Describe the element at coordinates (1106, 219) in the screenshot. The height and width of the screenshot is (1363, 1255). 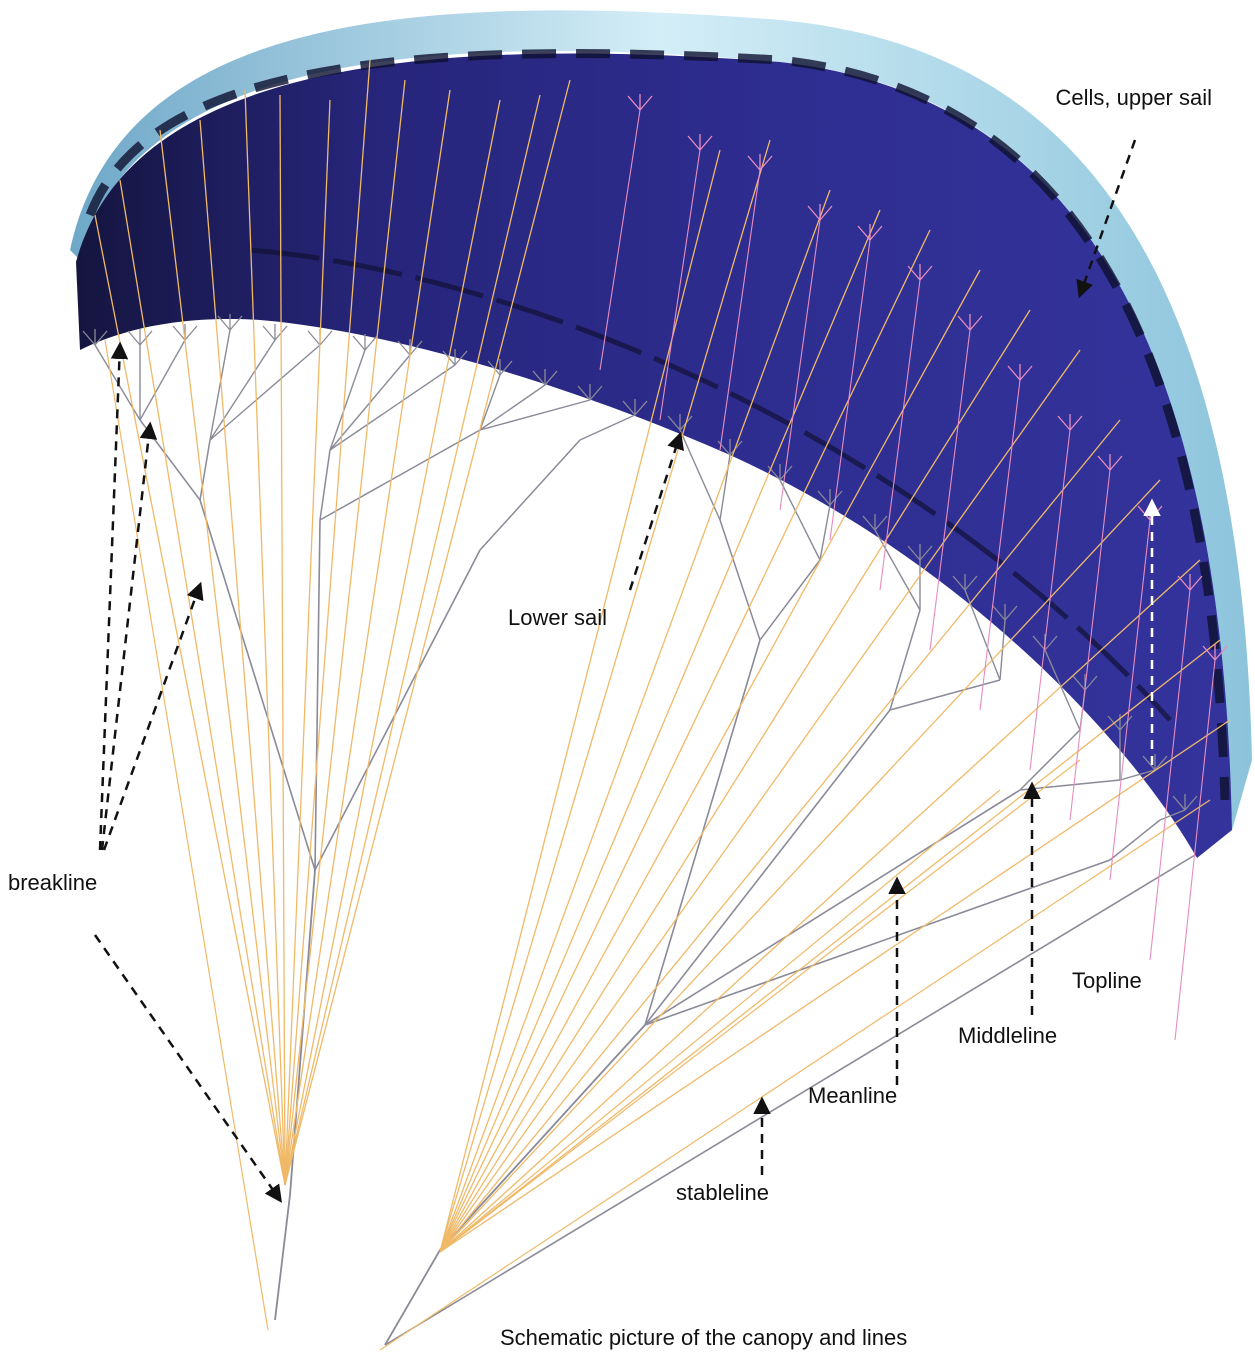
I see `arrow-cells-upper-sail` at that location.